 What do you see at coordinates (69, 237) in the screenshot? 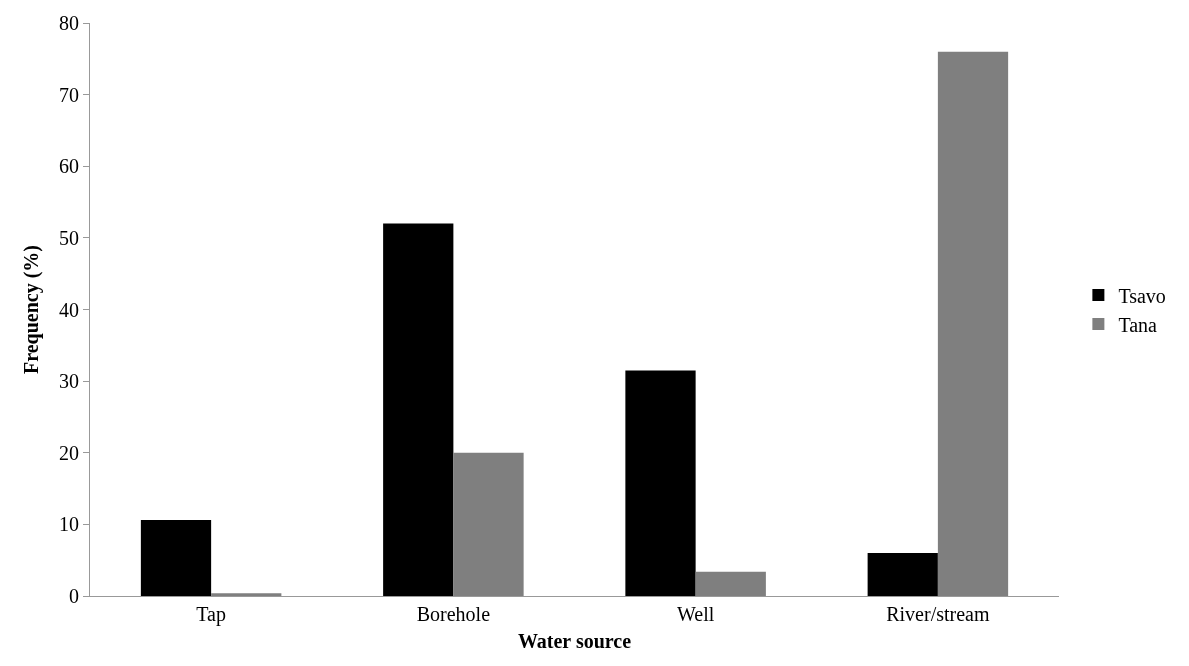
I see `y-tick-label: 50` at bounding box center [69, 237].